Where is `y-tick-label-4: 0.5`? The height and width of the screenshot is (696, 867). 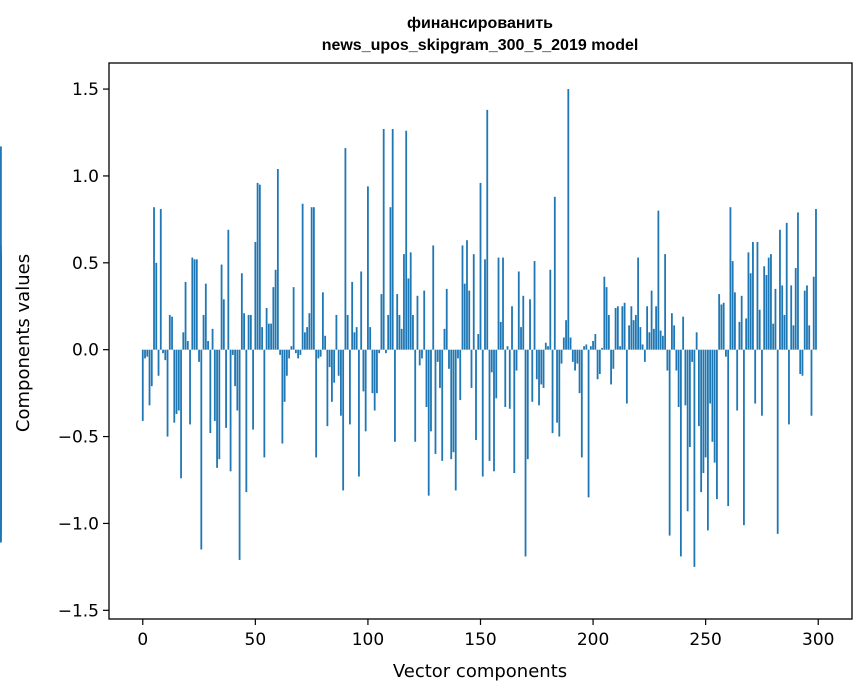 y-tick-label-4: 0.5 is located at coordinates (85, 264).